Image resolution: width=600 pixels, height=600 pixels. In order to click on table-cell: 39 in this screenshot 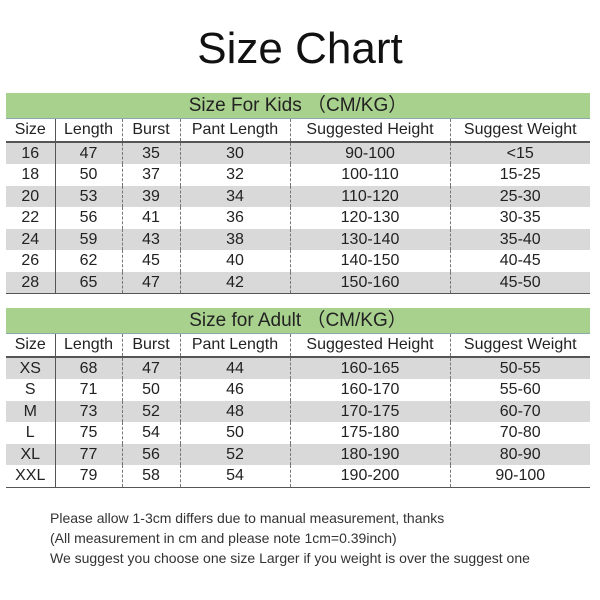, I will do `click(150, 196)`.